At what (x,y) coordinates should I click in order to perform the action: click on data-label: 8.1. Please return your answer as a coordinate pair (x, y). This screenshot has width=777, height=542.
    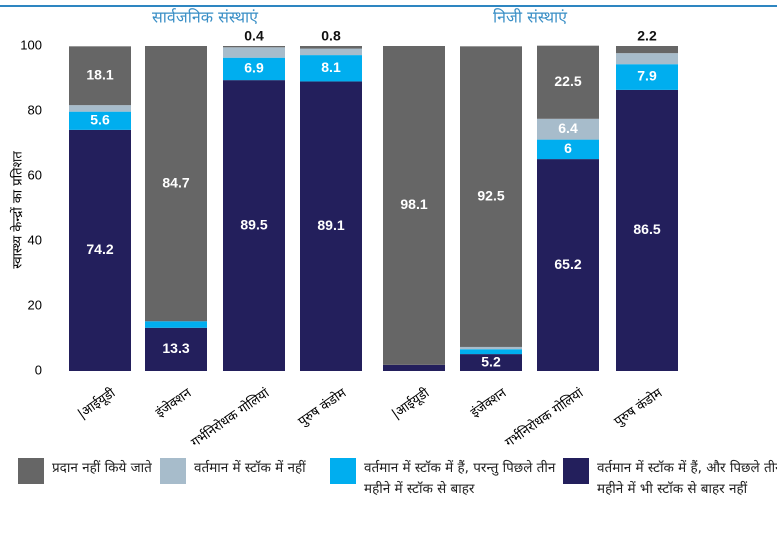
    Looking at the image, I should click on (331, 67).